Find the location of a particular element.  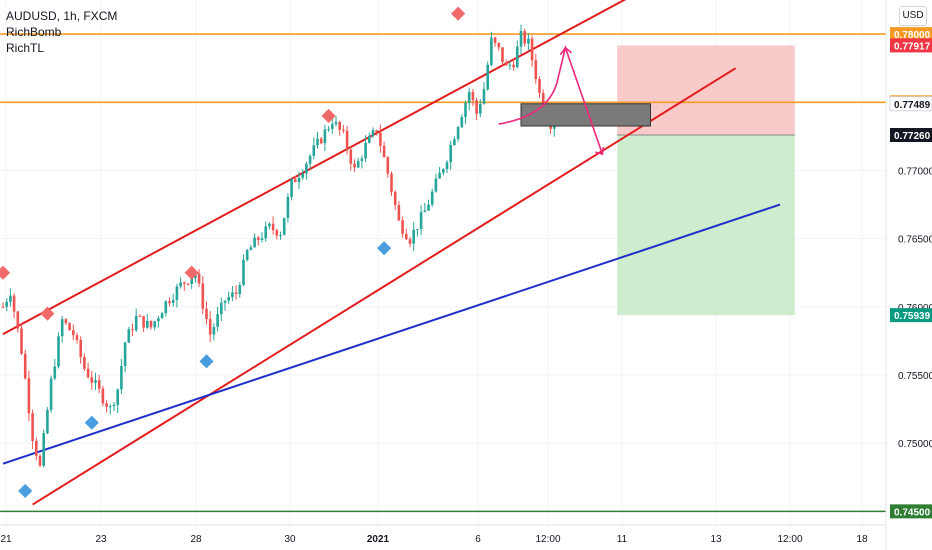

sell-signal-diamond is located at coordinates (47, 313).